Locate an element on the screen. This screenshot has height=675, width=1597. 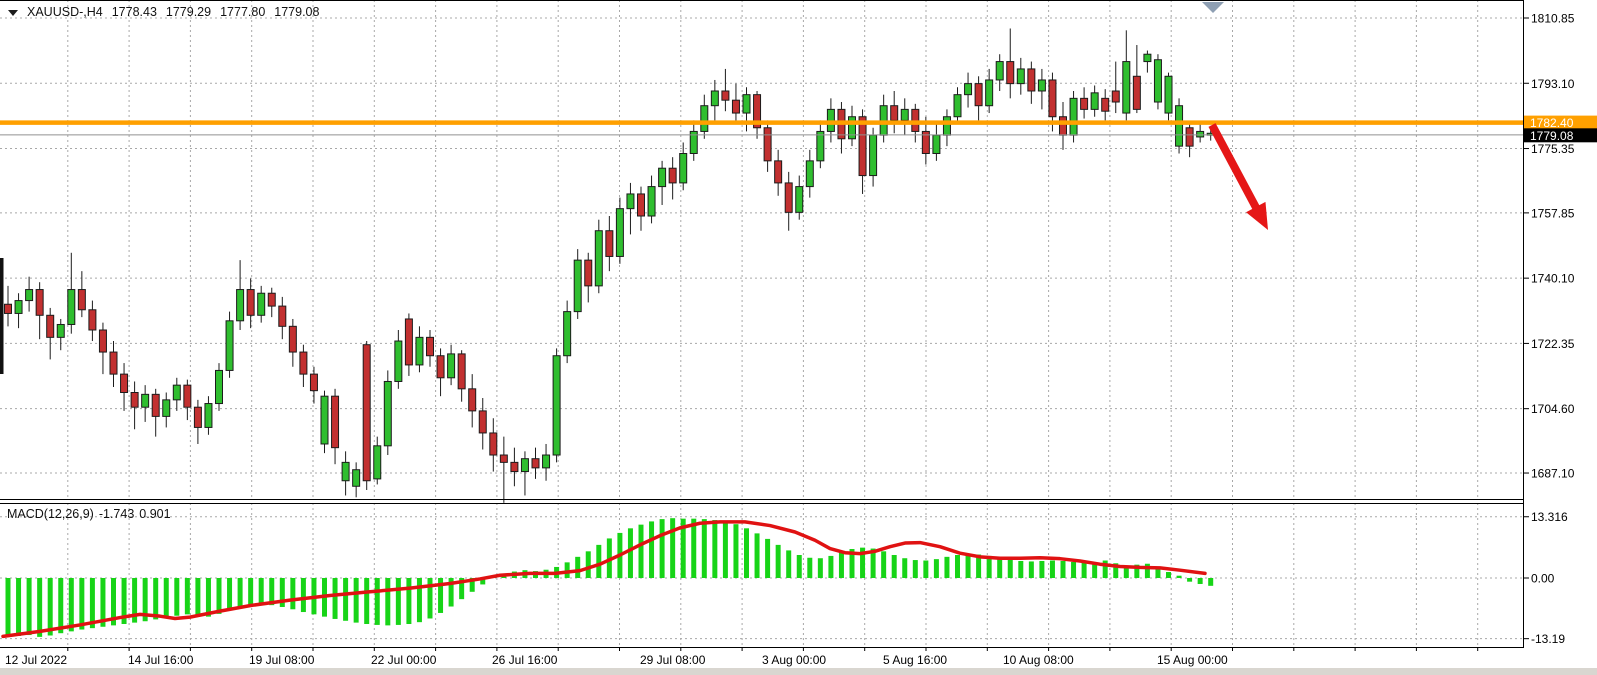
time-axis-label: 29 Jul 08:00 is located at coordinates (673, 660).